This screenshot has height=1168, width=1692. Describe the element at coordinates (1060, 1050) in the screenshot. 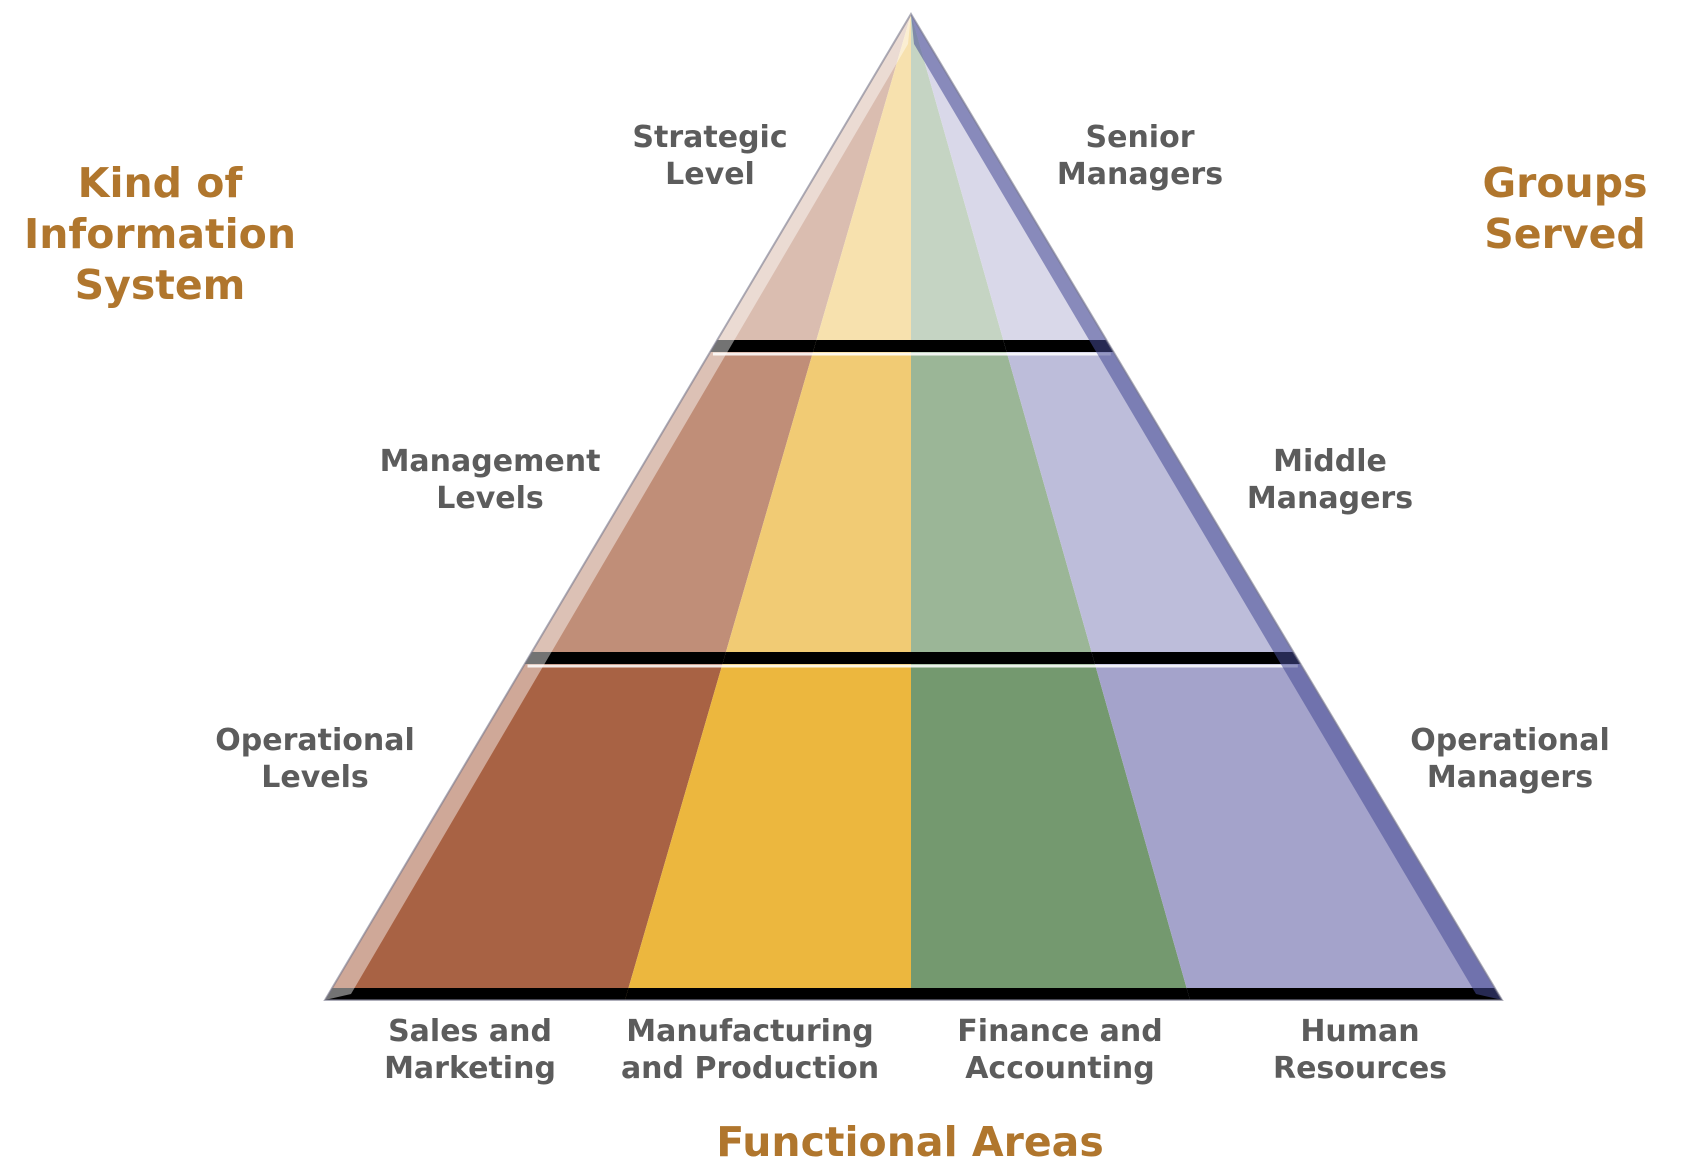

I see `area-label-finance-accounting: Finance and Accounting` at that location.